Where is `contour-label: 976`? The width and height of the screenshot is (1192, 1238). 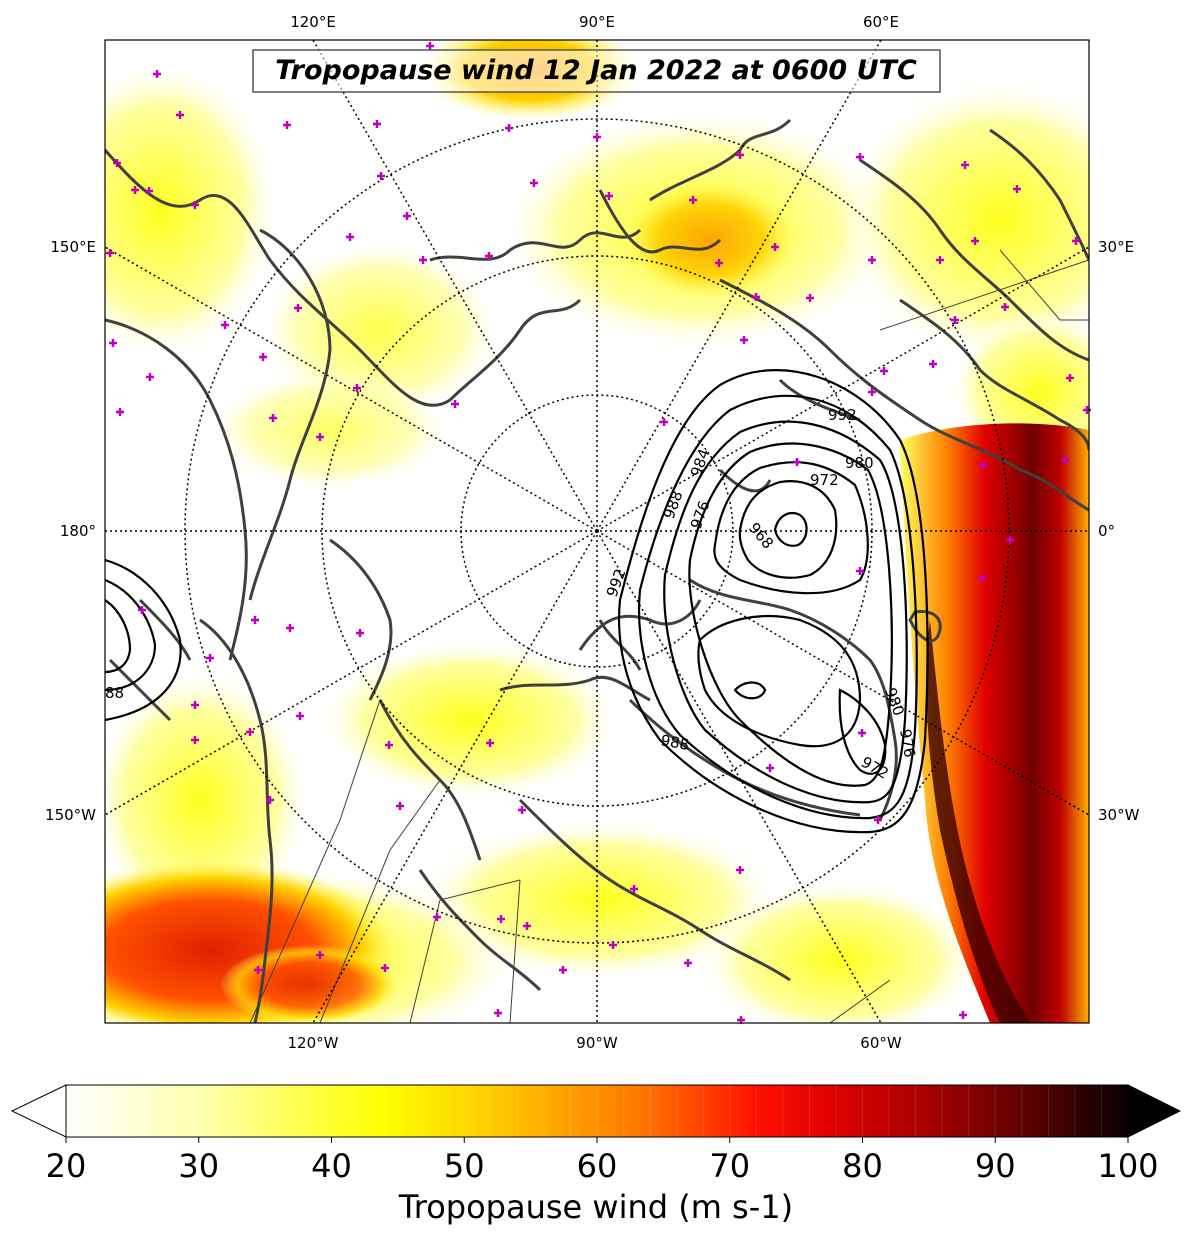 contour-label: 976 is located at coordinates (907, 743).